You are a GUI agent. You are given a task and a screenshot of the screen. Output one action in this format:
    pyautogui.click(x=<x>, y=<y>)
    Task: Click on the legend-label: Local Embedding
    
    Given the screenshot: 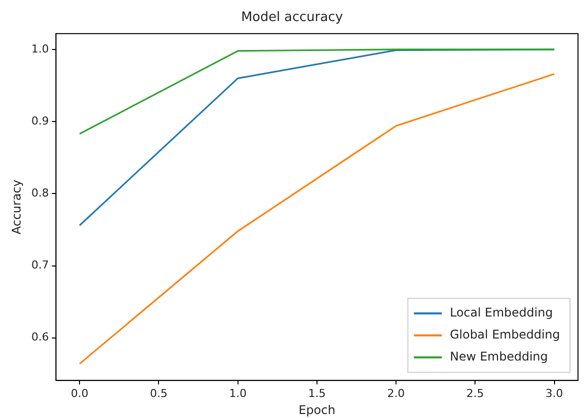 What is the action you would take?
    pyautogui.click(x=501, y=313)
    